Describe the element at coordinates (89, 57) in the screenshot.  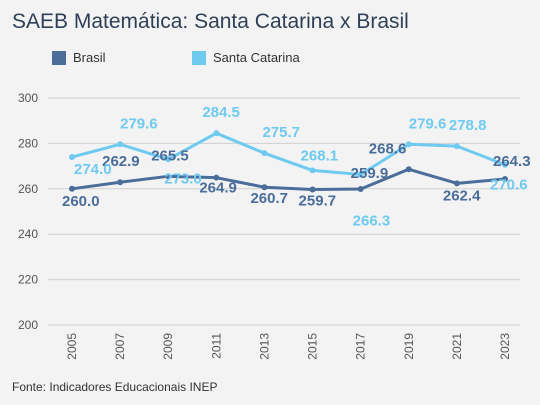
I see `legend-label-brasil: Brasil` at that location.